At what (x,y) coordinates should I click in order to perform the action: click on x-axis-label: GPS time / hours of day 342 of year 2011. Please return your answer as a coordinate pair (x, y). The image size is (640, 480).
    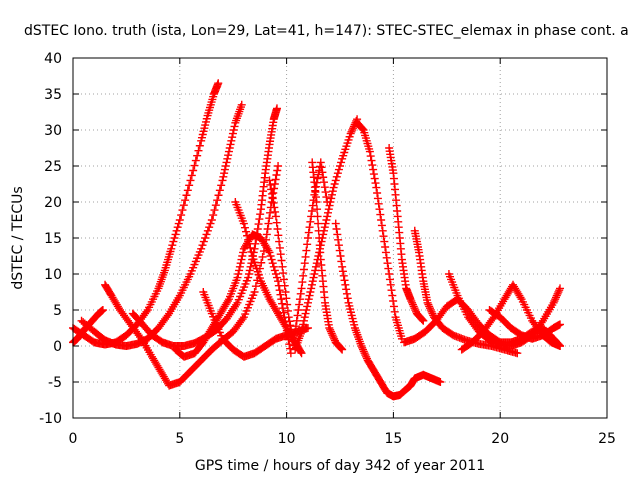
    Looking at the image, I should click on (340, 466).